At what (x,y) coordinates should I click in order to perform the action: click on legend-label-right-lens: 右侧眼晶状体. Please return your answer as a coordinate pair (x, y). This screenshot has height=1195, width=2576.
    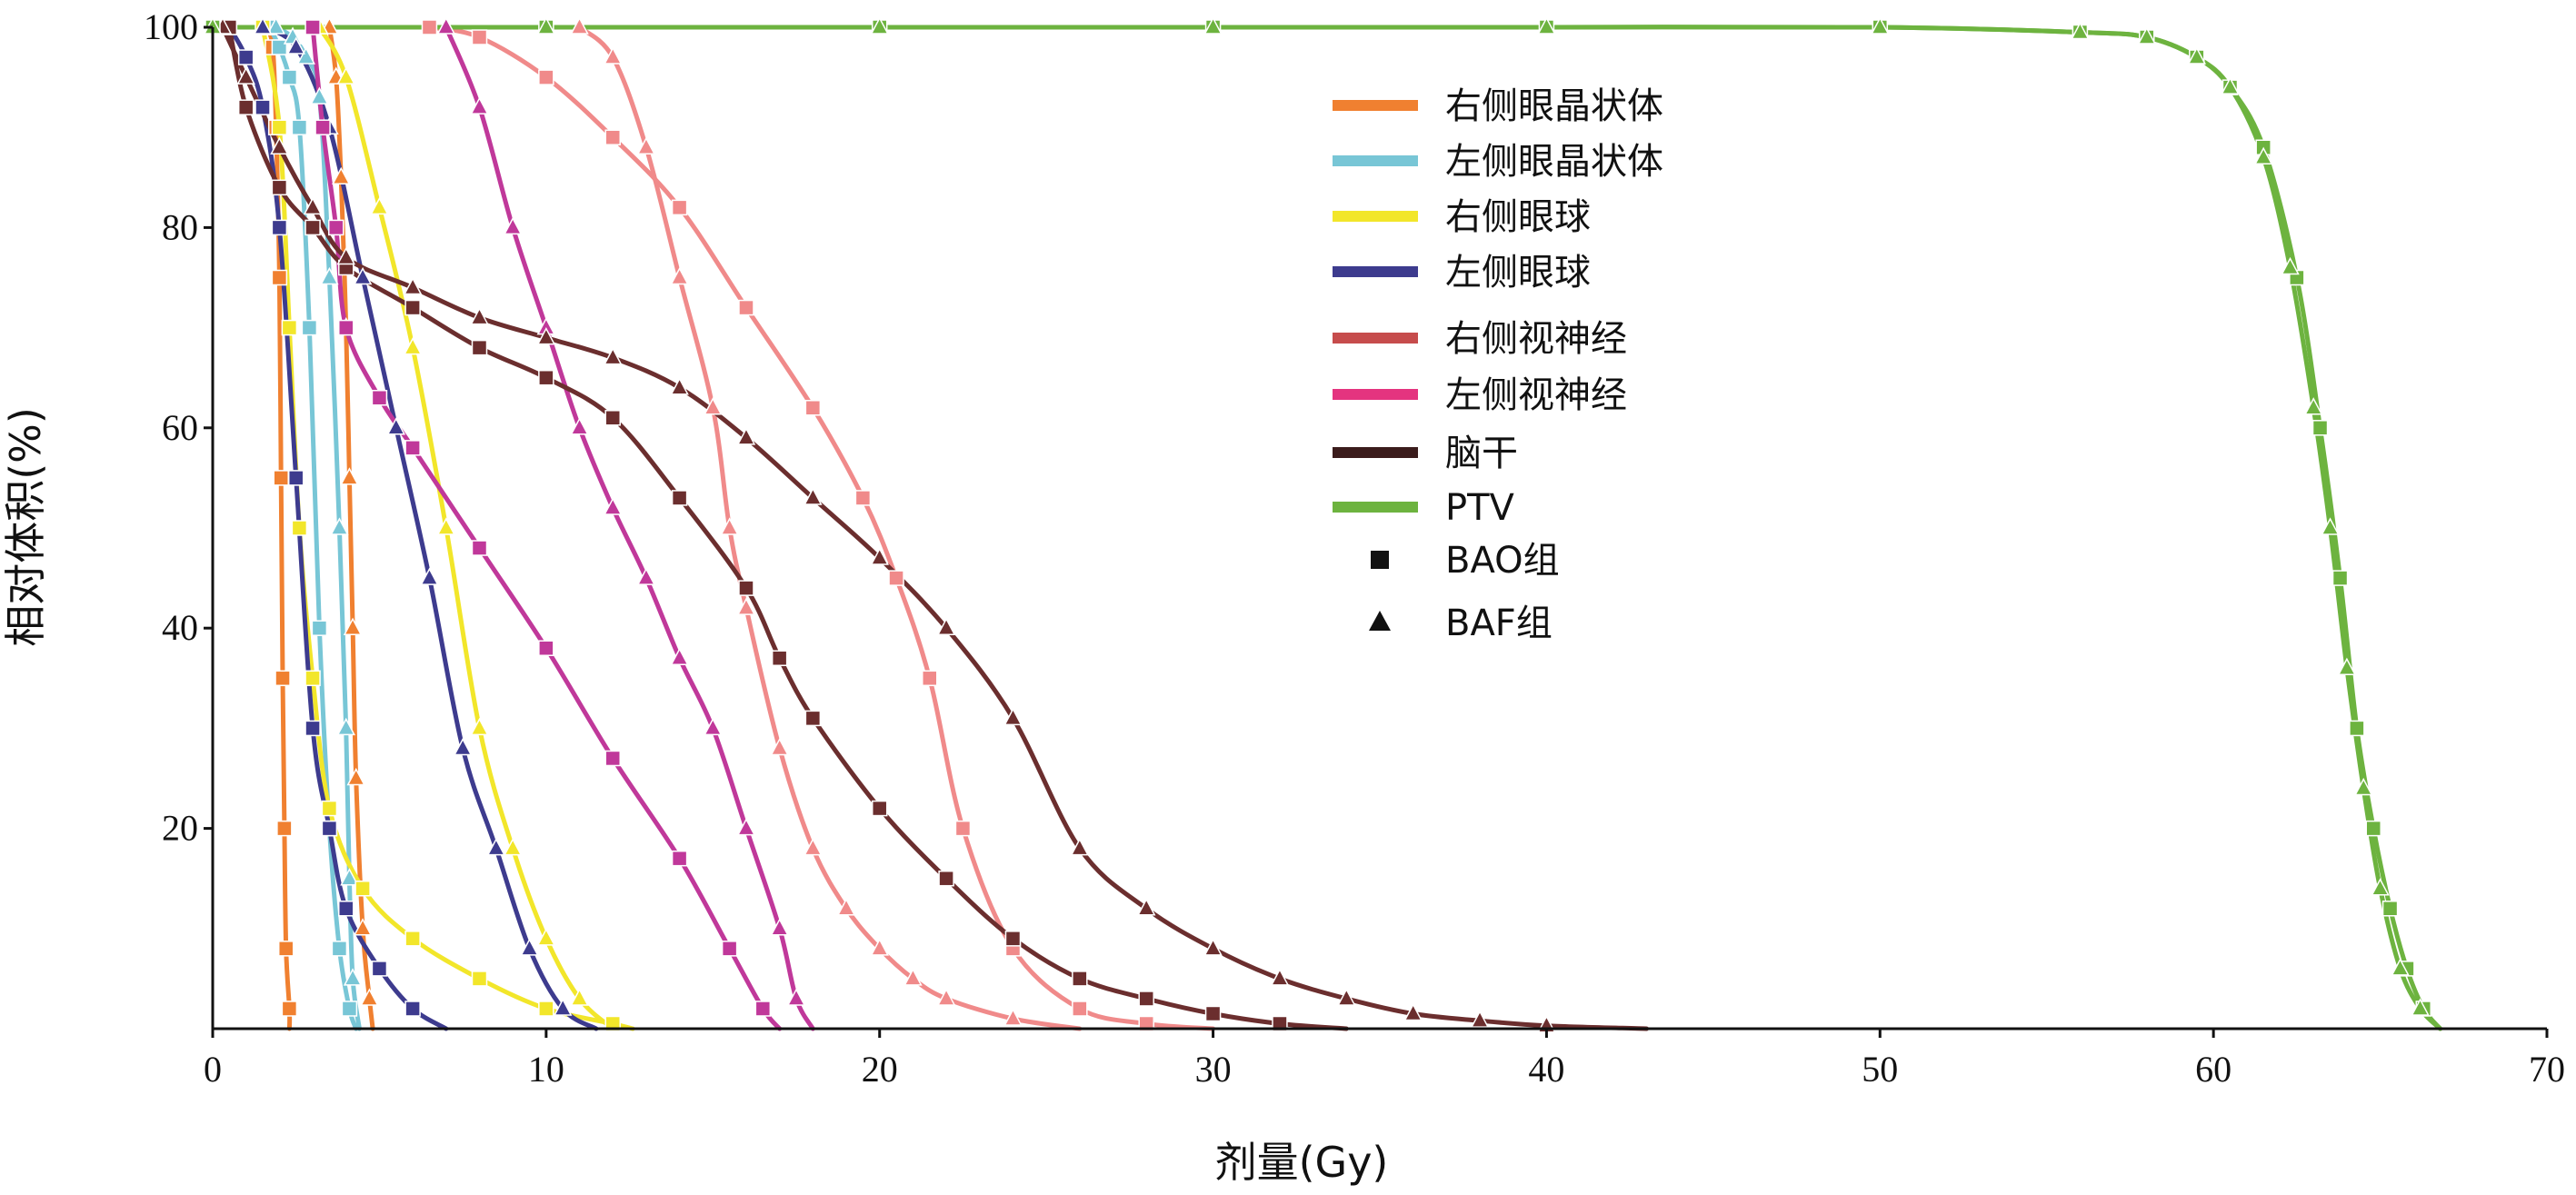
    Looking at the image, I should click on (1554, 106).